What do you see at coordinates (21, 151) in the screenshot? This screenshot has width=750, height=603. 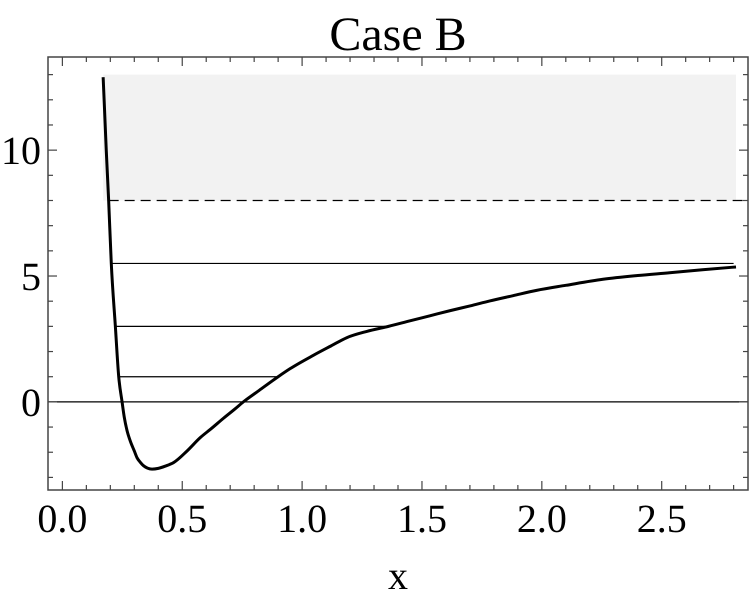 I see `y-tick-label: 10` at bounding box center [21, 151].